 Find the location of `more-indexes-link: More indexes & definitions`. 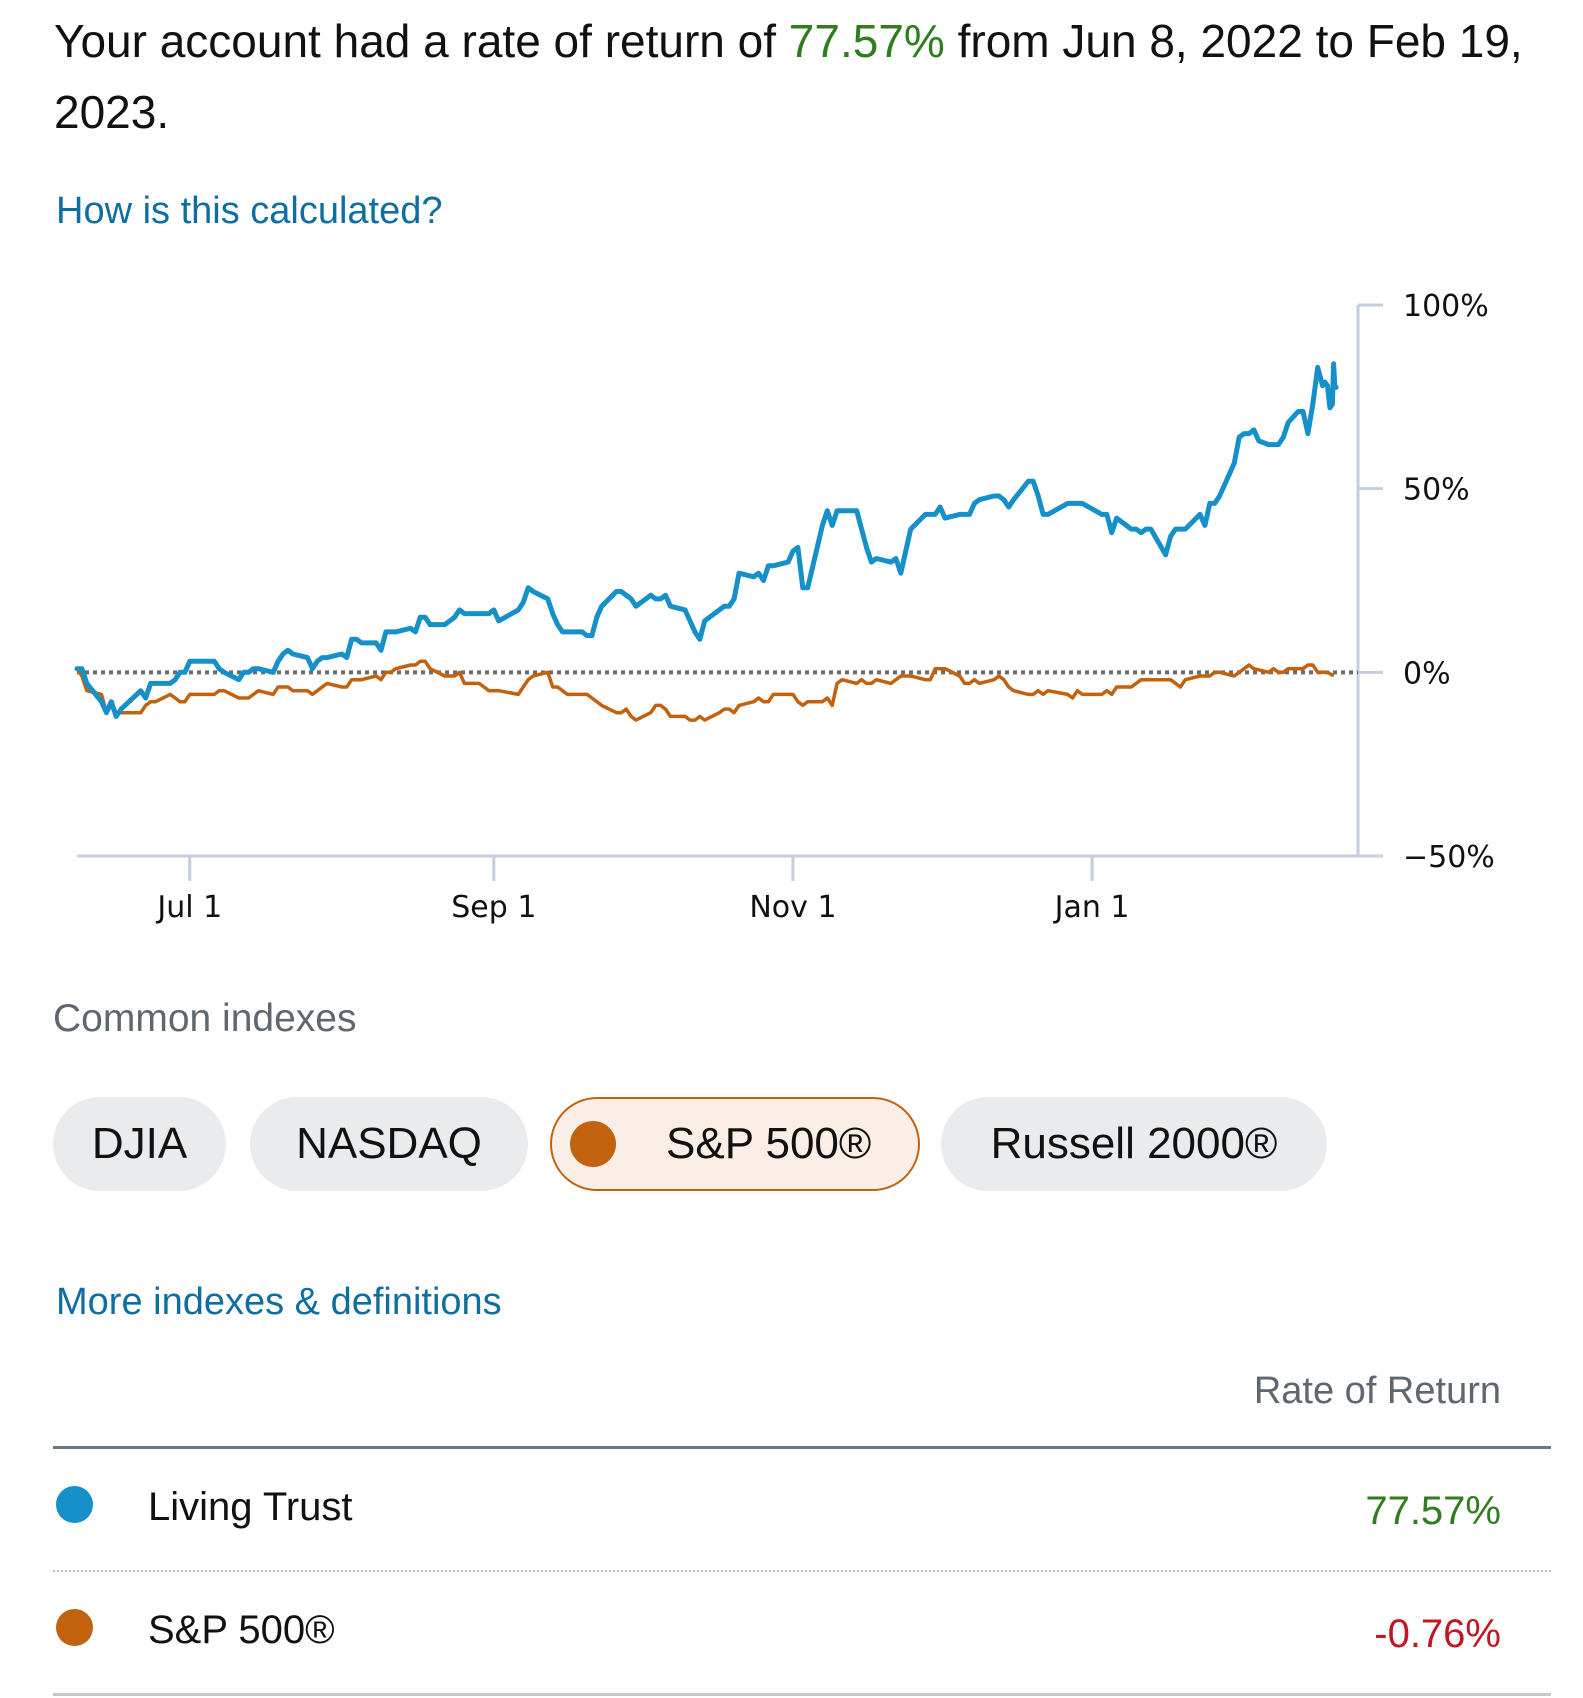

more-indexes-link: More indexes & definitions is located at coordinates (279, 1302).